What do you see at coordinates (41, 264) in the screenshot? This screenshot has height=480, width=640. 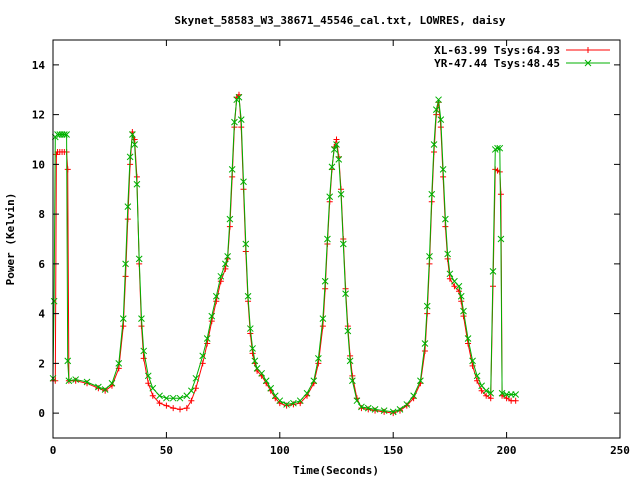 I see `y-tick-label: 6` at bounding box center [41, 264].